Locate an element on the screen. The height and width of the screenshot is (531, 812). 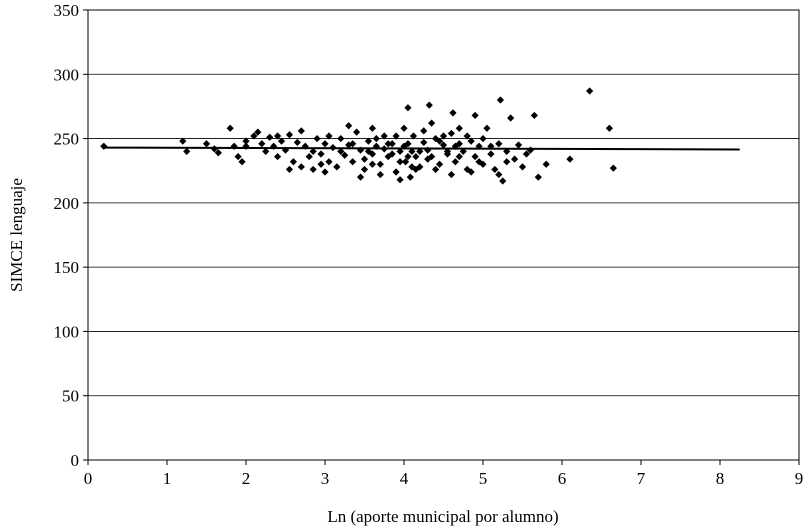
y-tick-label: 300 is located at coordinates (67, 74).